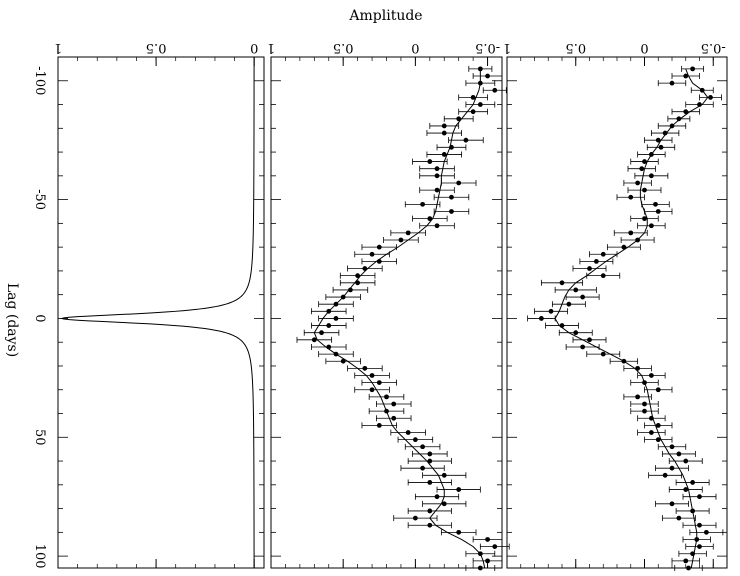 The image size is (740, 576). What do you see at coordinates (487, 47) in the screenshot?
I see `middle-panel-amp-tick-label: -0.5` at bounding box center [487, 47].